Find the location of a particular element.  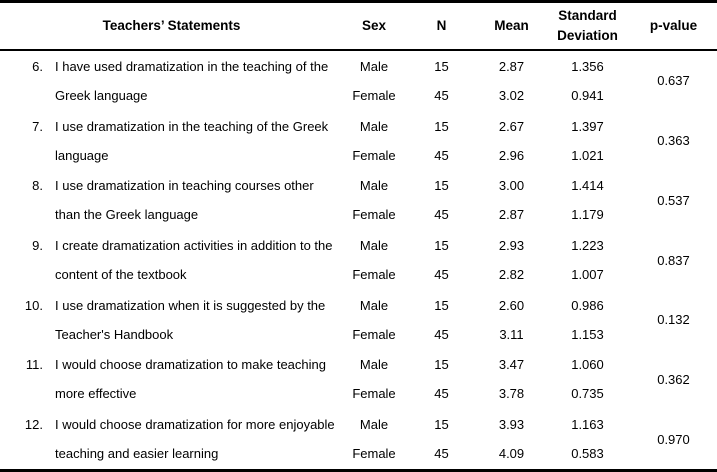

pvalue-cell: 0.363 is located at coordinates (673, 141).